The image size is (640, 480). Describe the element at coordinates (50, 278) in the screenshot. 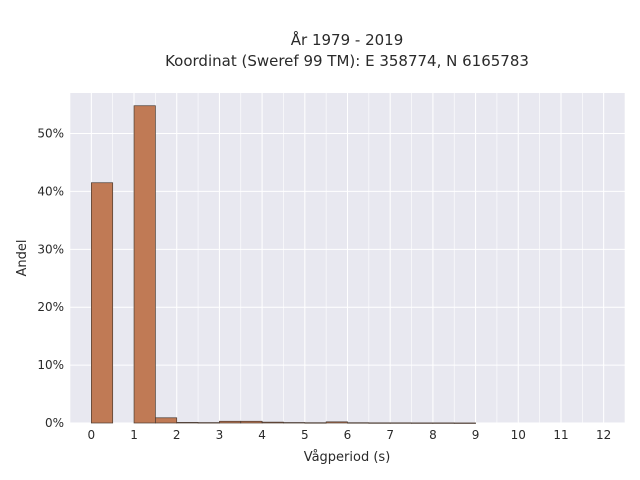

I see `y-axis-ticks: 0% 10% 20% 30% 40% 50%` at that location.